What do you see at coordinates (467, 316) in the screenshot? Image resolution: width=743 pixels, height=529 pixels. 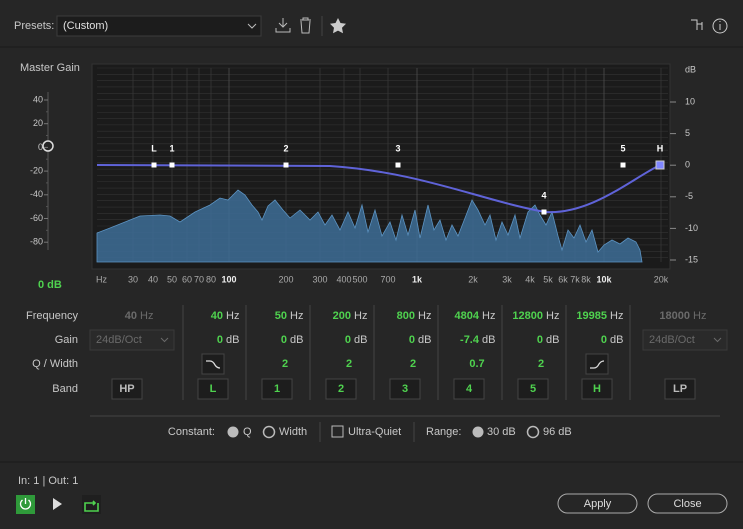 I see `frequency-value: 4804` at bounding box center [467, 316].